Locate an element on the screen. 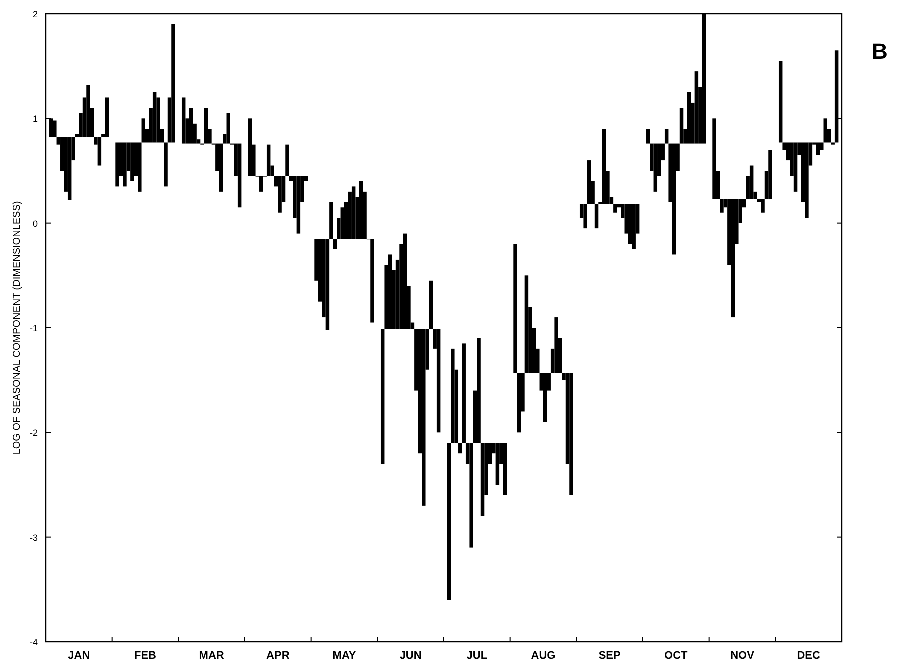 This screenshot has height=672, width=914. x-tick-label: FEB is located at coordinates (145, 656).